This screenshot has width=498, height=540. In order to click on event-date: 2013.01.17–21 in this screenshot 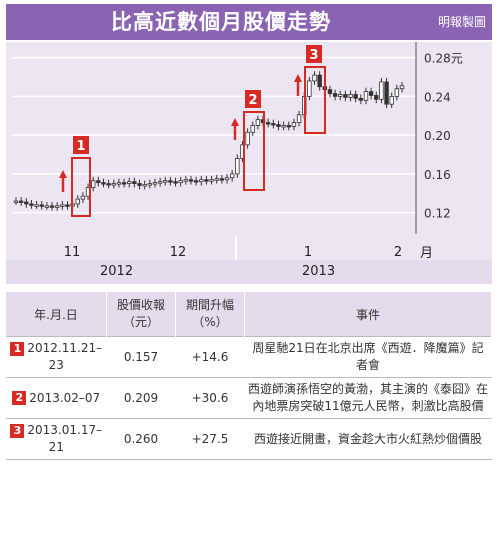, I will do `click(65, 438)`.